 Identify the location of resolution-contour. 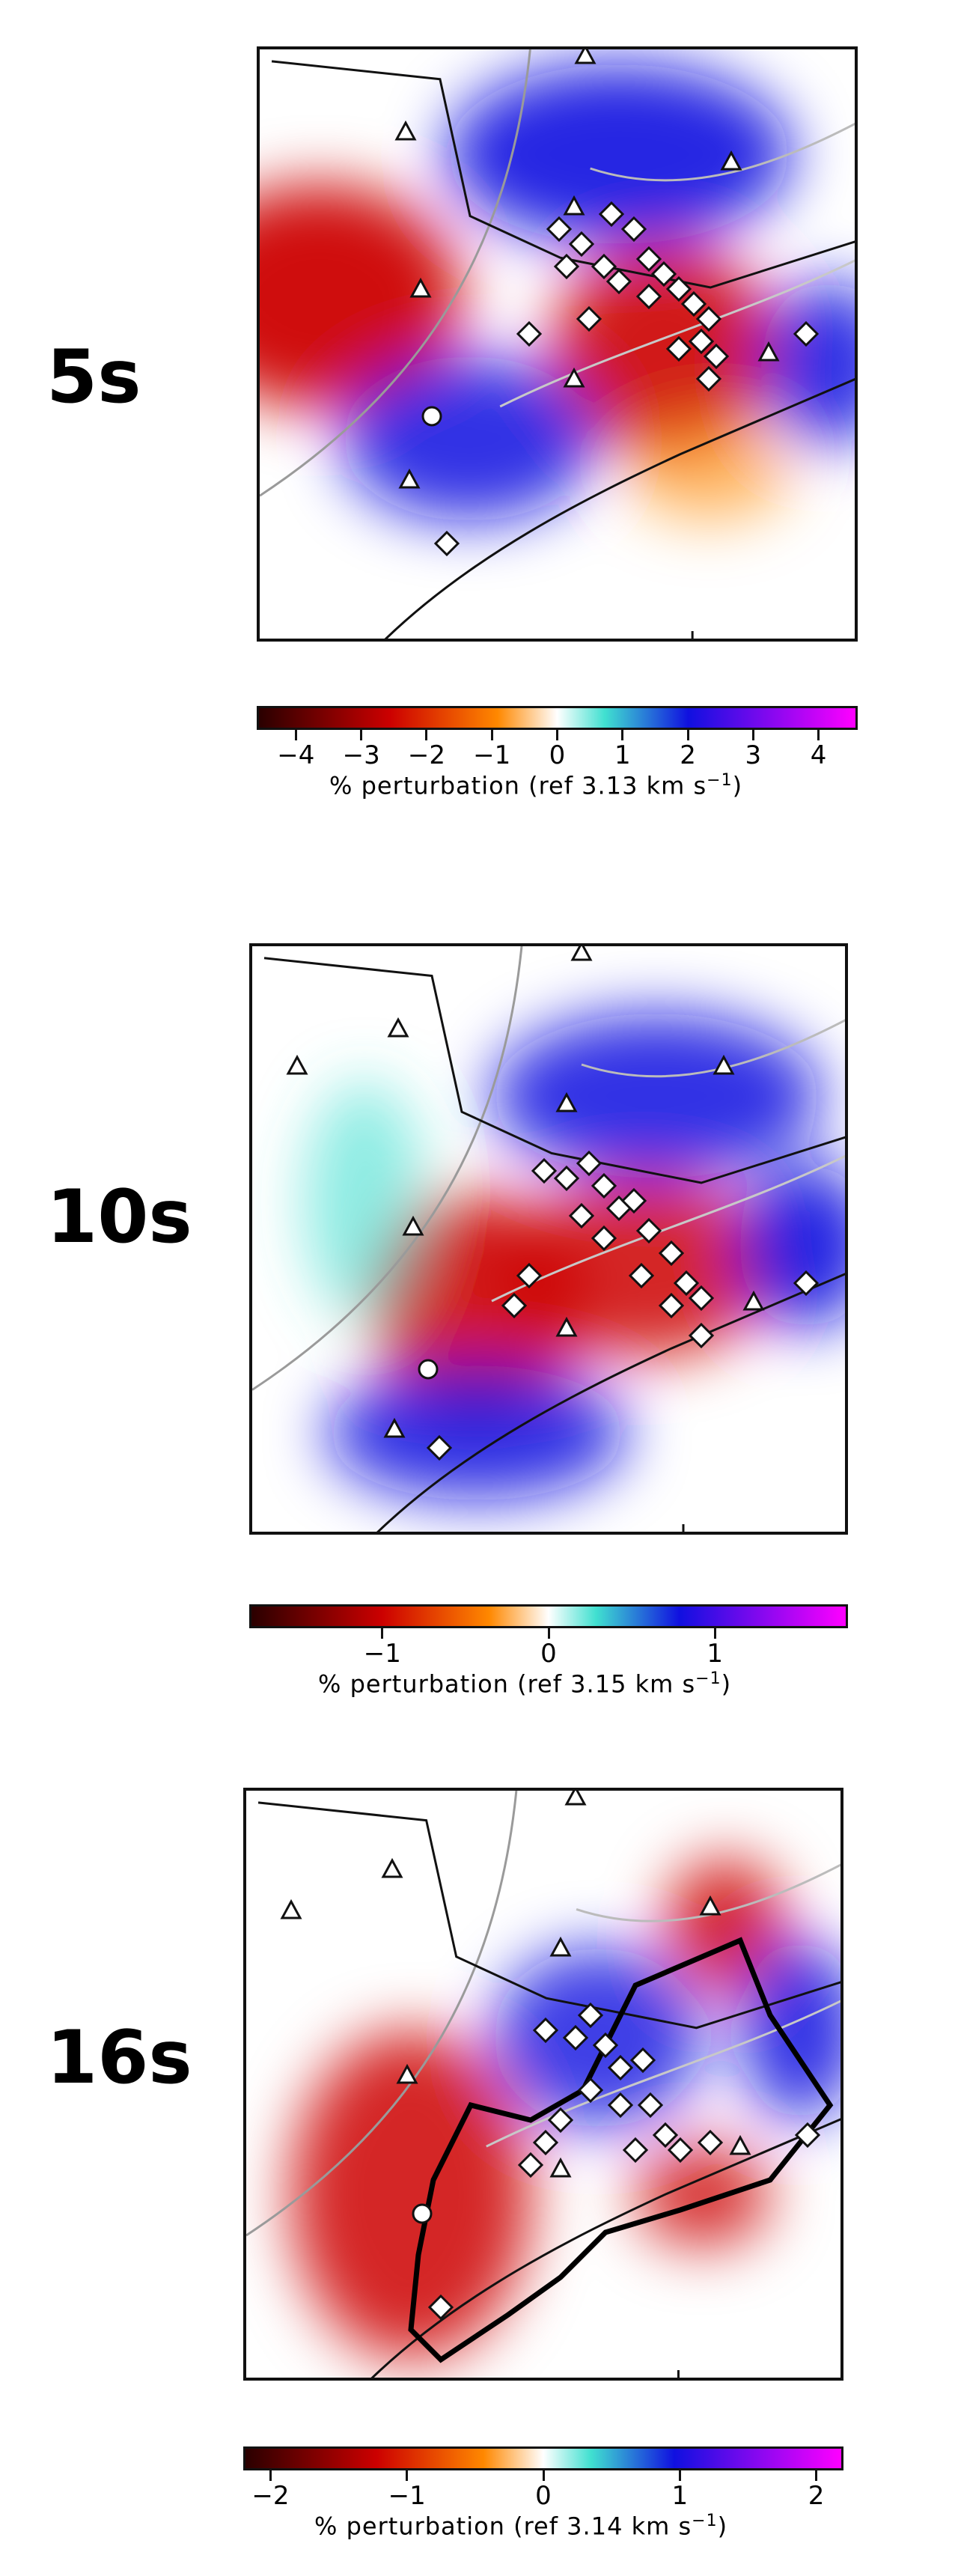
(621, 2150).